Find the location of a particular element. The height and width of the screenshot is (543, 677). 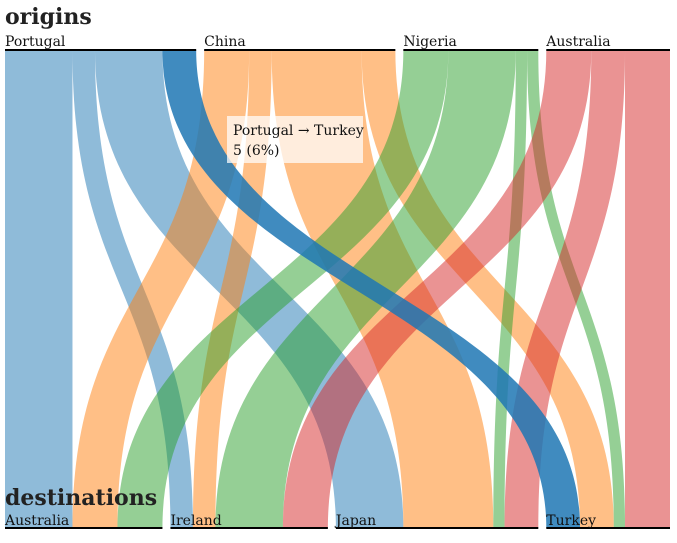

destination-axes: Australia Ireland Japan Turkey is located at coordinates (337, 521).